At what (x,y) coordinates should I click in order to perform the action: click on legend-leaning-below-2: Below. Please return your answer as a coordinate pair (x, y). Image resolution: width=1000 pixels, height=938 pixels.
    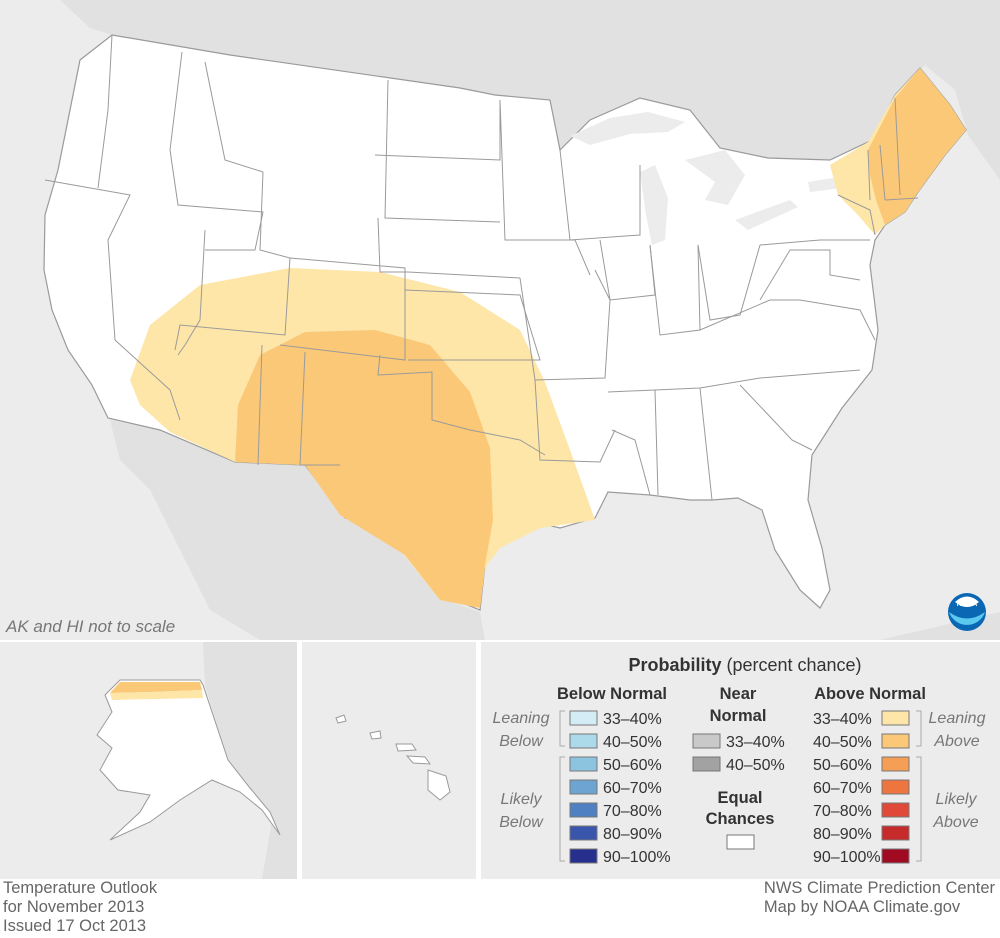
    Looking at the image, I should click on (521, 741).